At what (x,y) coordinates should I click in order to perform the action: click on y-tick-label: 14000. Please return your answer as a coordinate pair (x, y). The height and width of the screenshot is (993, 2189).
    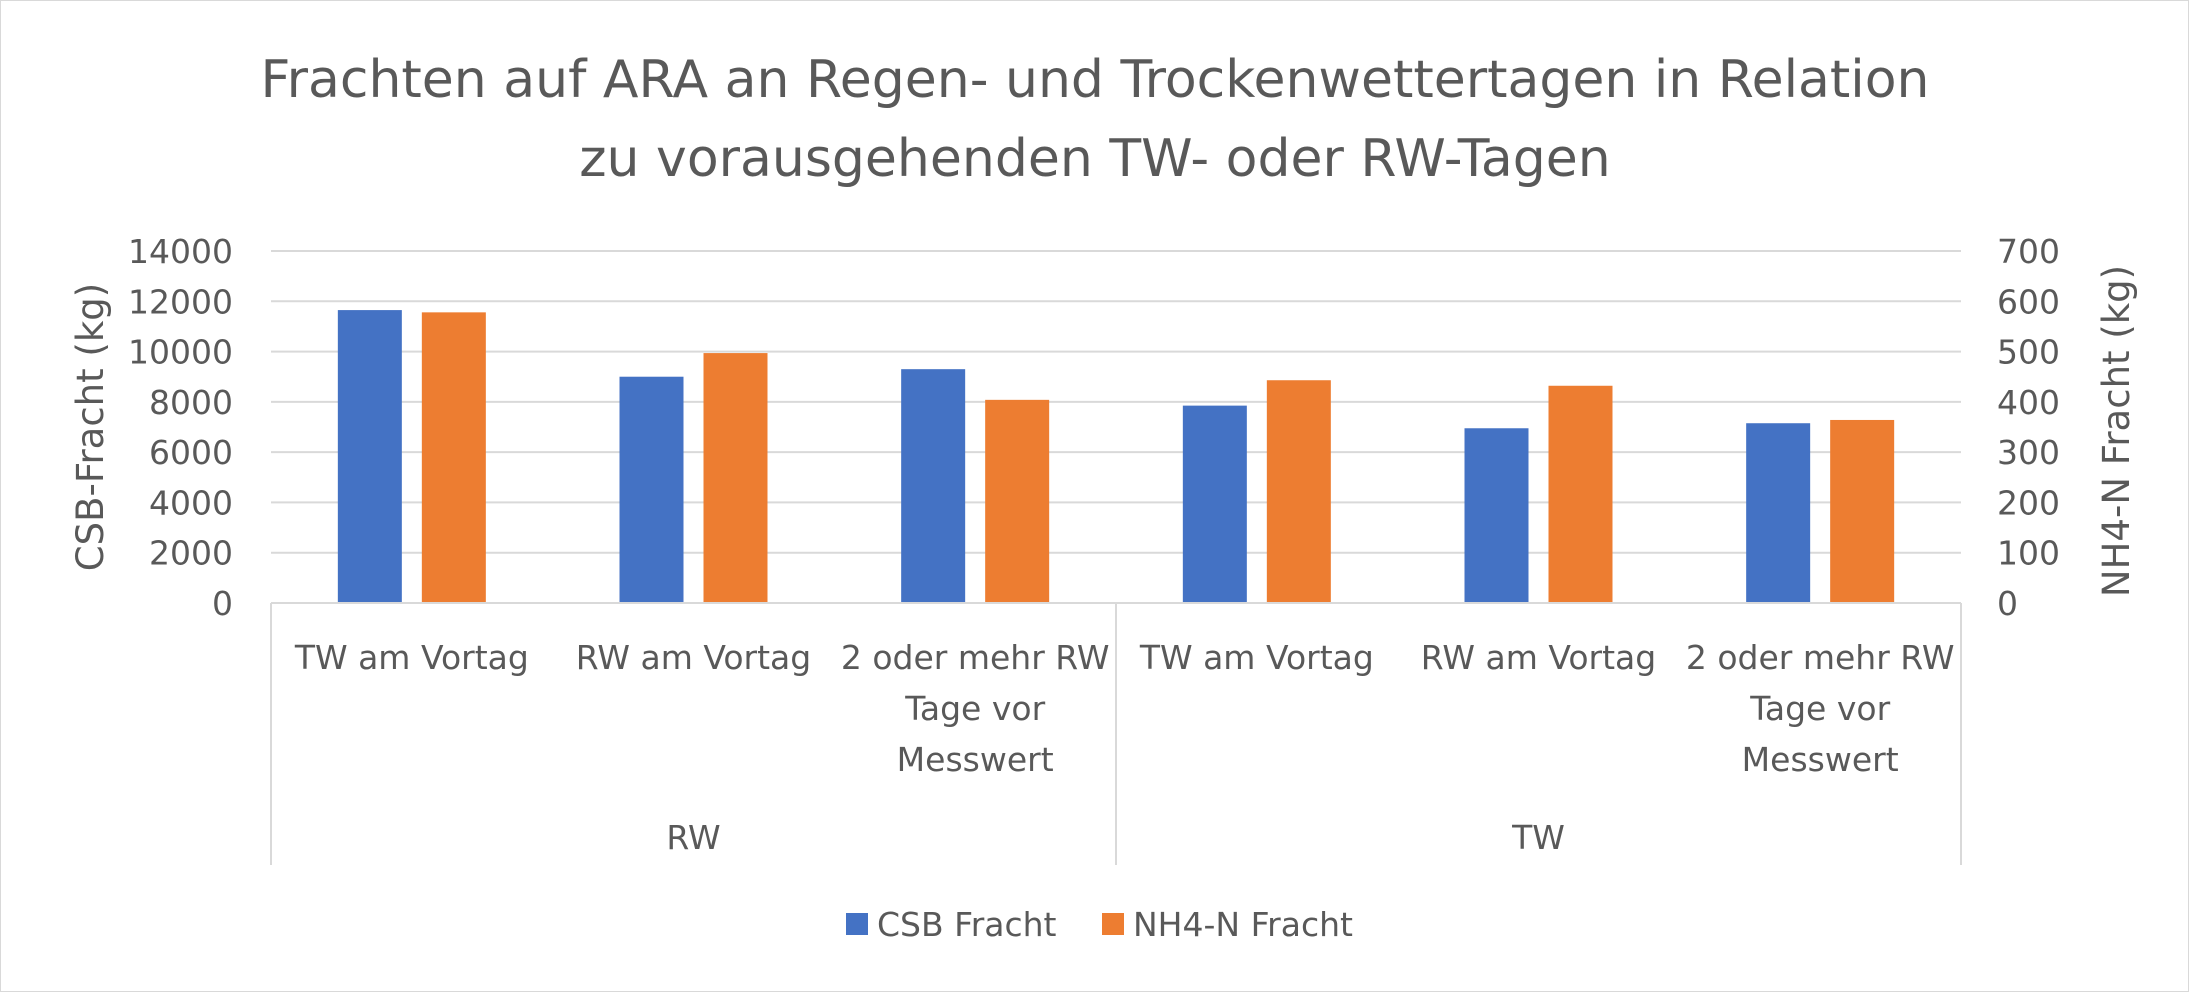
    Looking at the image, I should click on (180, 251).